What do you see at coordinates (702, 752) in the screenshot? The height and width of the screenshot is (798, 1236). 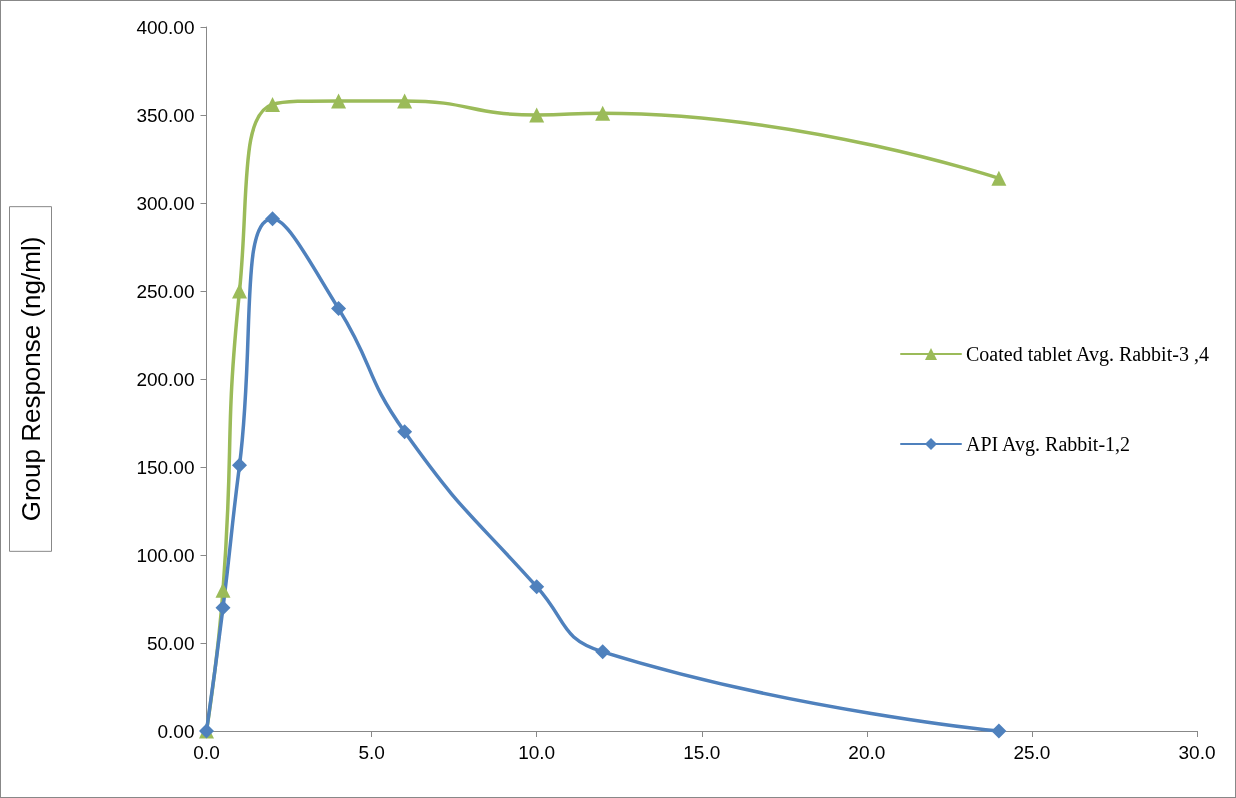 I see `x-tick-label: 15.0` at bounding box center [702, 752].